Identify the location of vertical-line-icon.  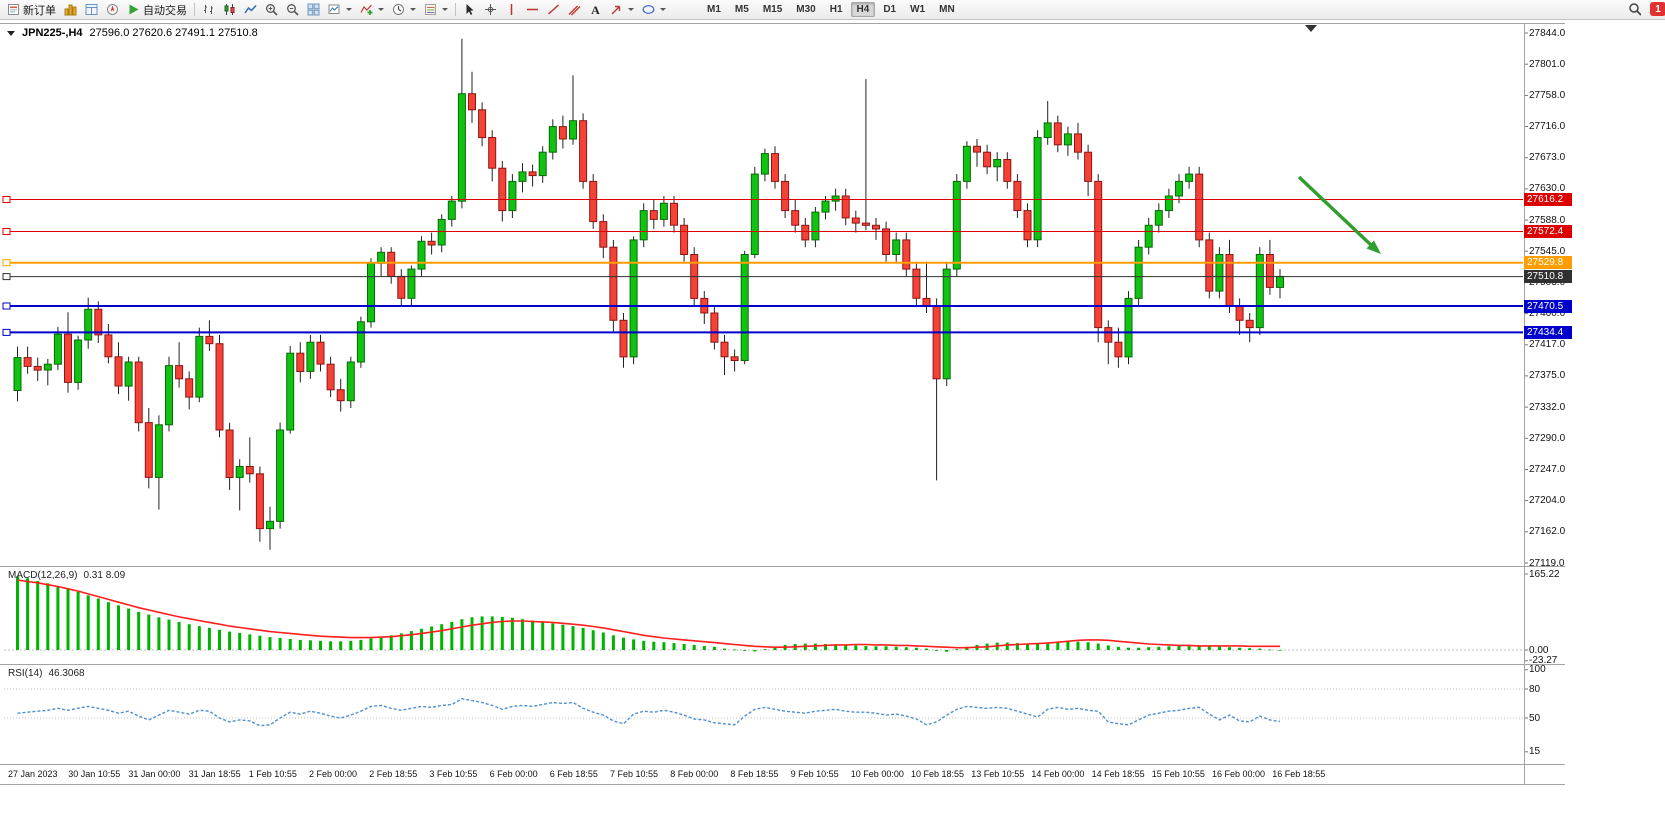
(511, 9).